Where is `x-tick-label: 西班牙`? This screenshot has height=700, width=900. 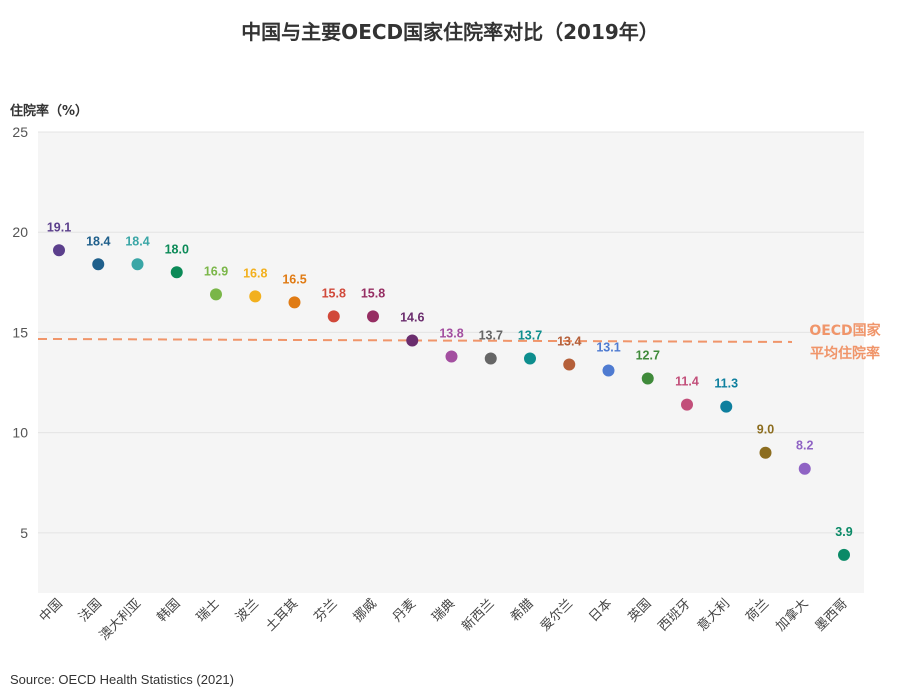 x-tick-label: 西班牙 is located at coordinates (675, 615).